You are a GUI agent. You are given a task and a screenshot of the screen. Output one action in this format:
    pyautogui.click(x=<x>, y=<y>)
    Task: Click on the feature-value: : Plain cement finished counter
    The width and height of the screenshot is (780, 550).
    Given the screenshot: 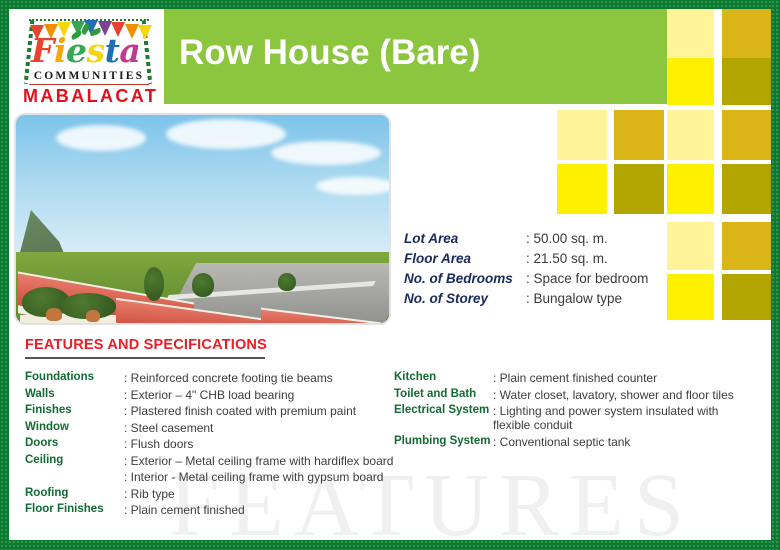 What is the action you would take?
    pyautogui.click(x=575, y=378)
    